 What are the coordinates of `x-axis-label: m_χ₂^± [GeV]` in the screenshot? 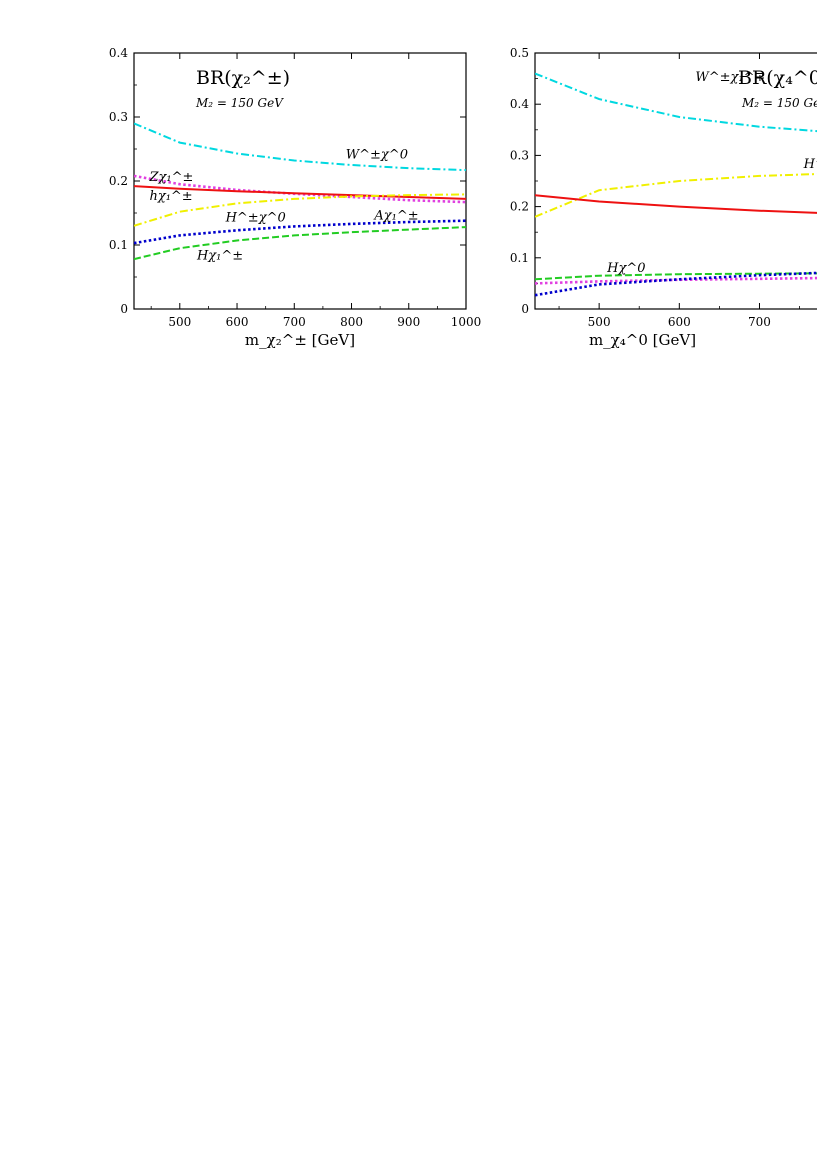 It's located at (300, 340).